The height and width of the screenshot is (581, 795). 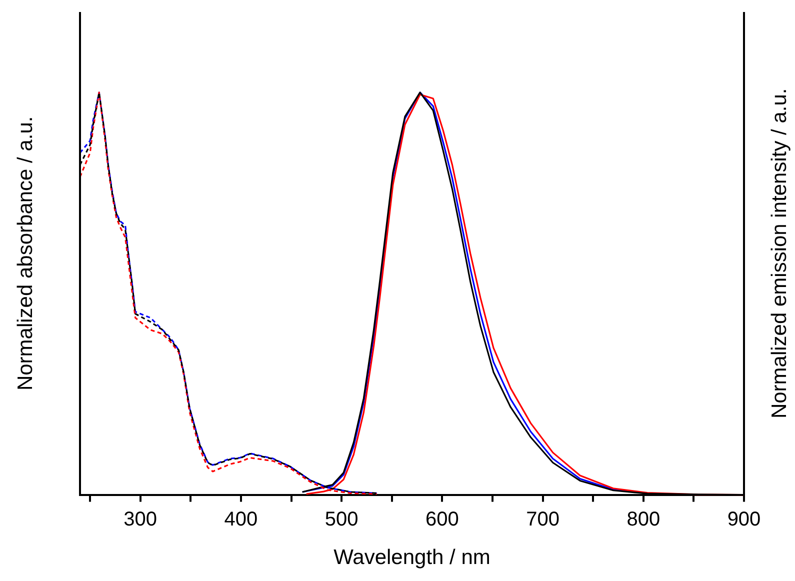 I want to click on y2-axis-title: Normalized emission intensity / a.u., so click(x=779, y=253).